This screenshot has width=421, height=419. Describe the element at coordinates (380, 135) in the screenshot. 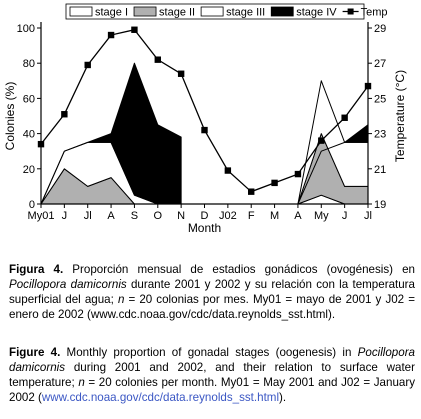

I see `y-right-tick-label-23: 23` at that location.